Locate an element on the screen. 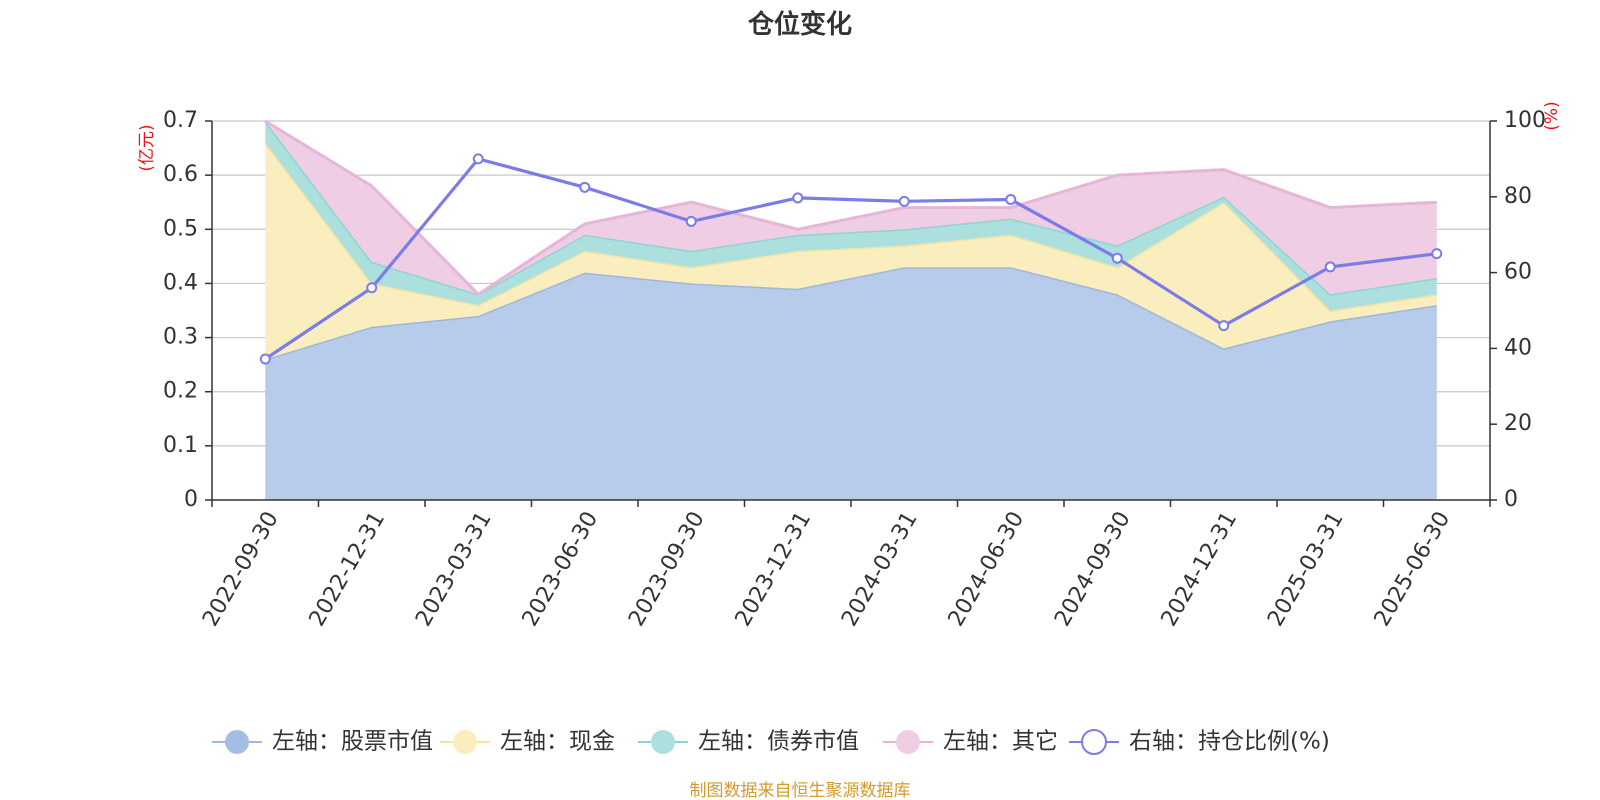 The height and width of the screenshot is (800, 1600). left-tick-label: 0.7 is located at coordinates (180, 120).